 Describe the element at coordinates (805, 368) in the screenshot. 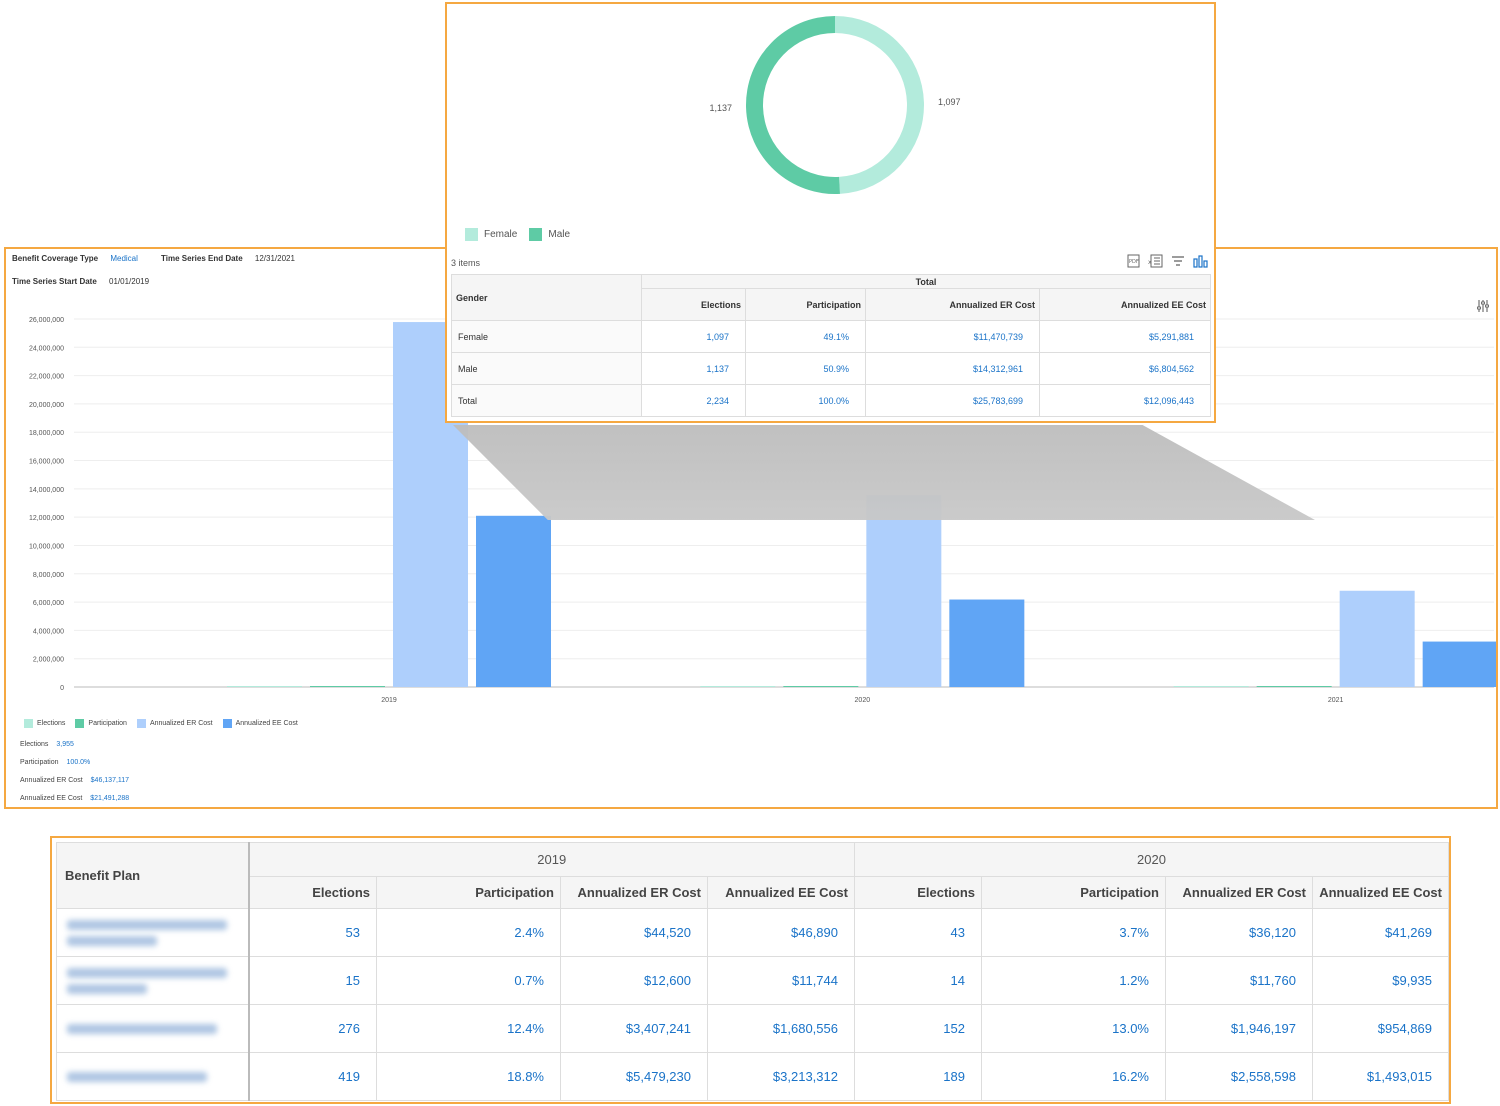

I see `cell-value: 50.9%` at that location.